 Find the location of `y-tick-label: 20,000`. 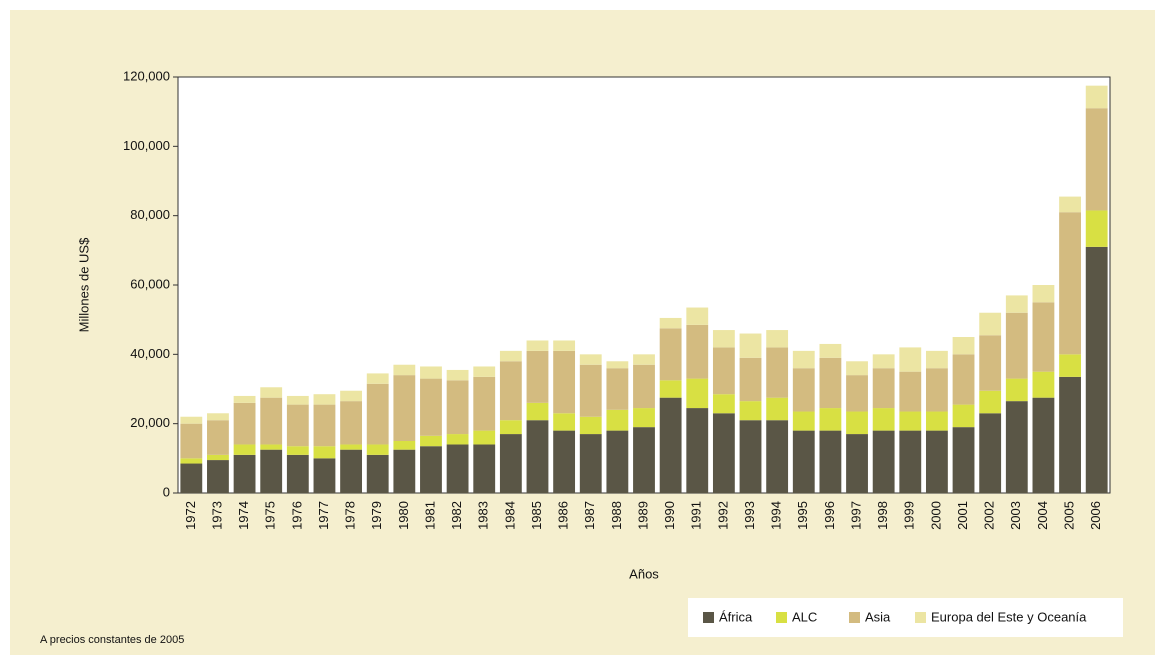

y-tick-label: 20,000 is located at coordinates (150, 422).